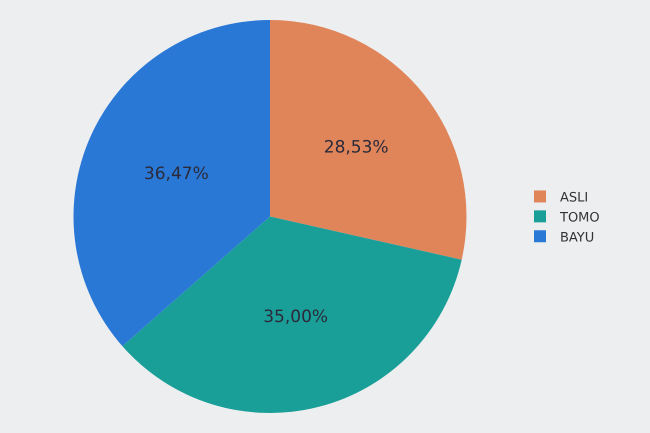  Describe the element at coordinates (295, 317) in the screenshot. I see `data-label: 35,00%` at that location.